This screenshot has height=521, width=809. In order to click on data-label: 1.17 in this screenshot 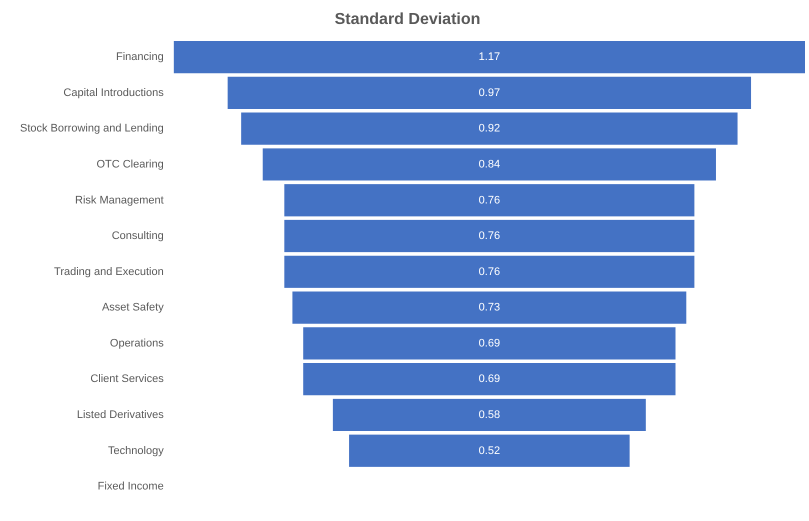, I will do `click(489, 57)`.